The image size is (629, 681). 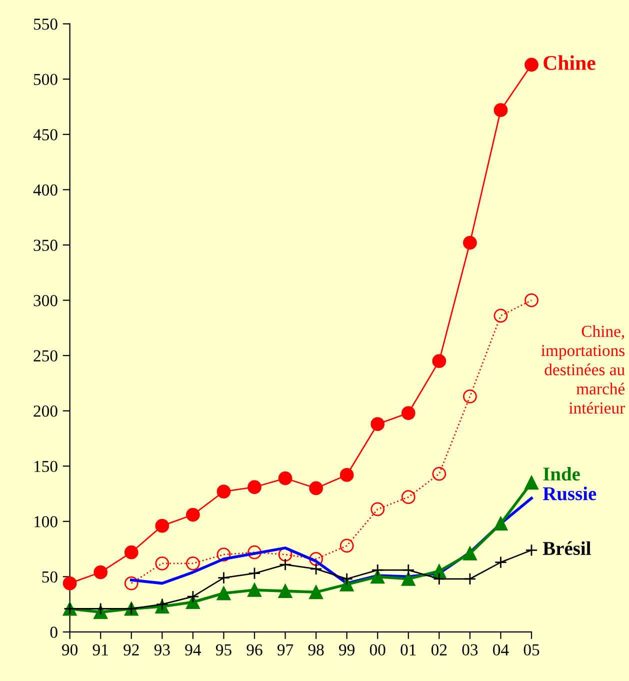 I want to click on series-label: Chine, importations destinées au marché intérieur, so click(x=583, y=369).